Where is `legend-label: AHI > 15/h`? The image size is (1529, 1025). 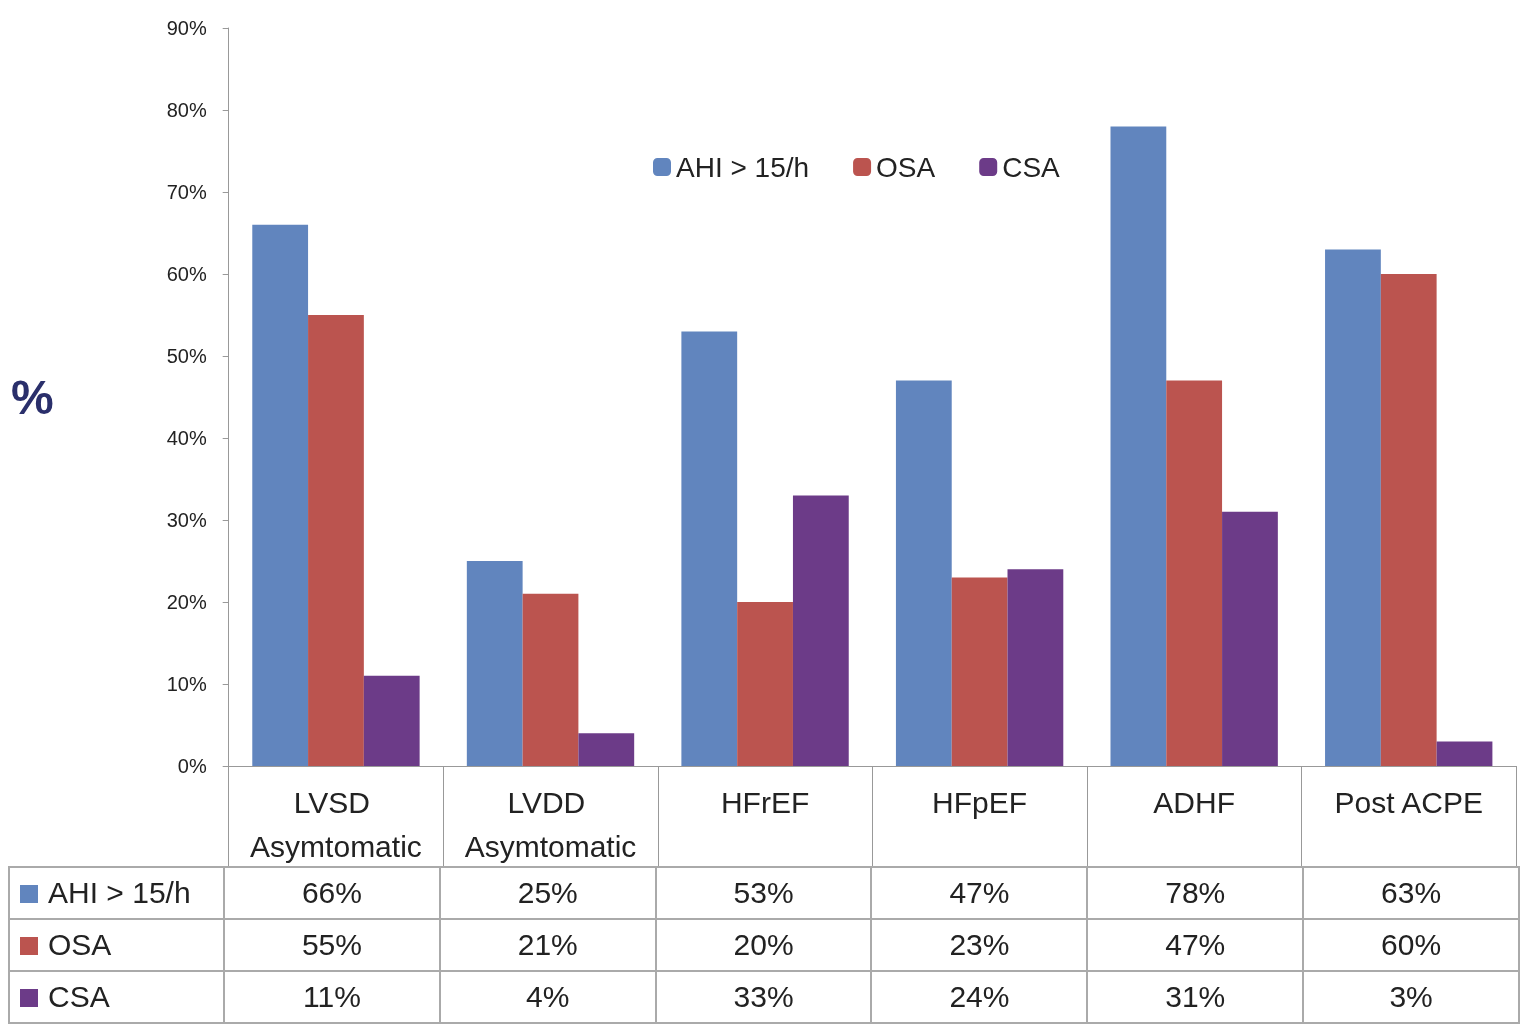
legend-label: AHI > 15/h is located at coordinates (743, 167).